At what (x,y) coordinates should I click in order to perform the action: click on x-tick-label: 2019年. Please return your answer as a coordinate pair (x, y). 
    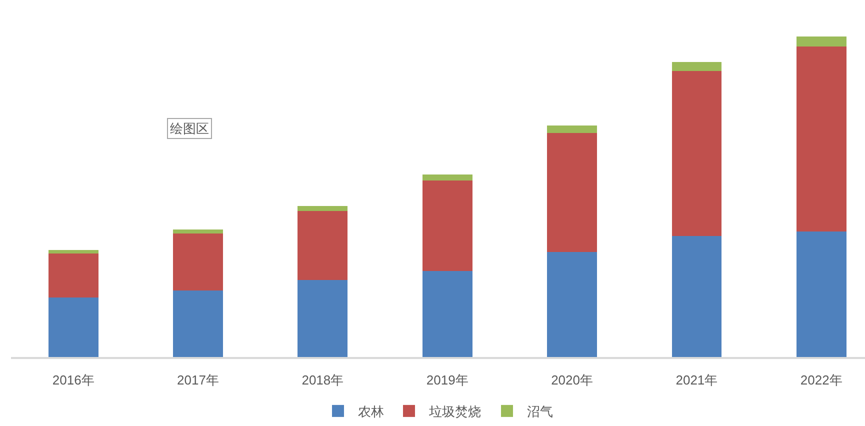
    Looking at the image, I should click on (447, 380).